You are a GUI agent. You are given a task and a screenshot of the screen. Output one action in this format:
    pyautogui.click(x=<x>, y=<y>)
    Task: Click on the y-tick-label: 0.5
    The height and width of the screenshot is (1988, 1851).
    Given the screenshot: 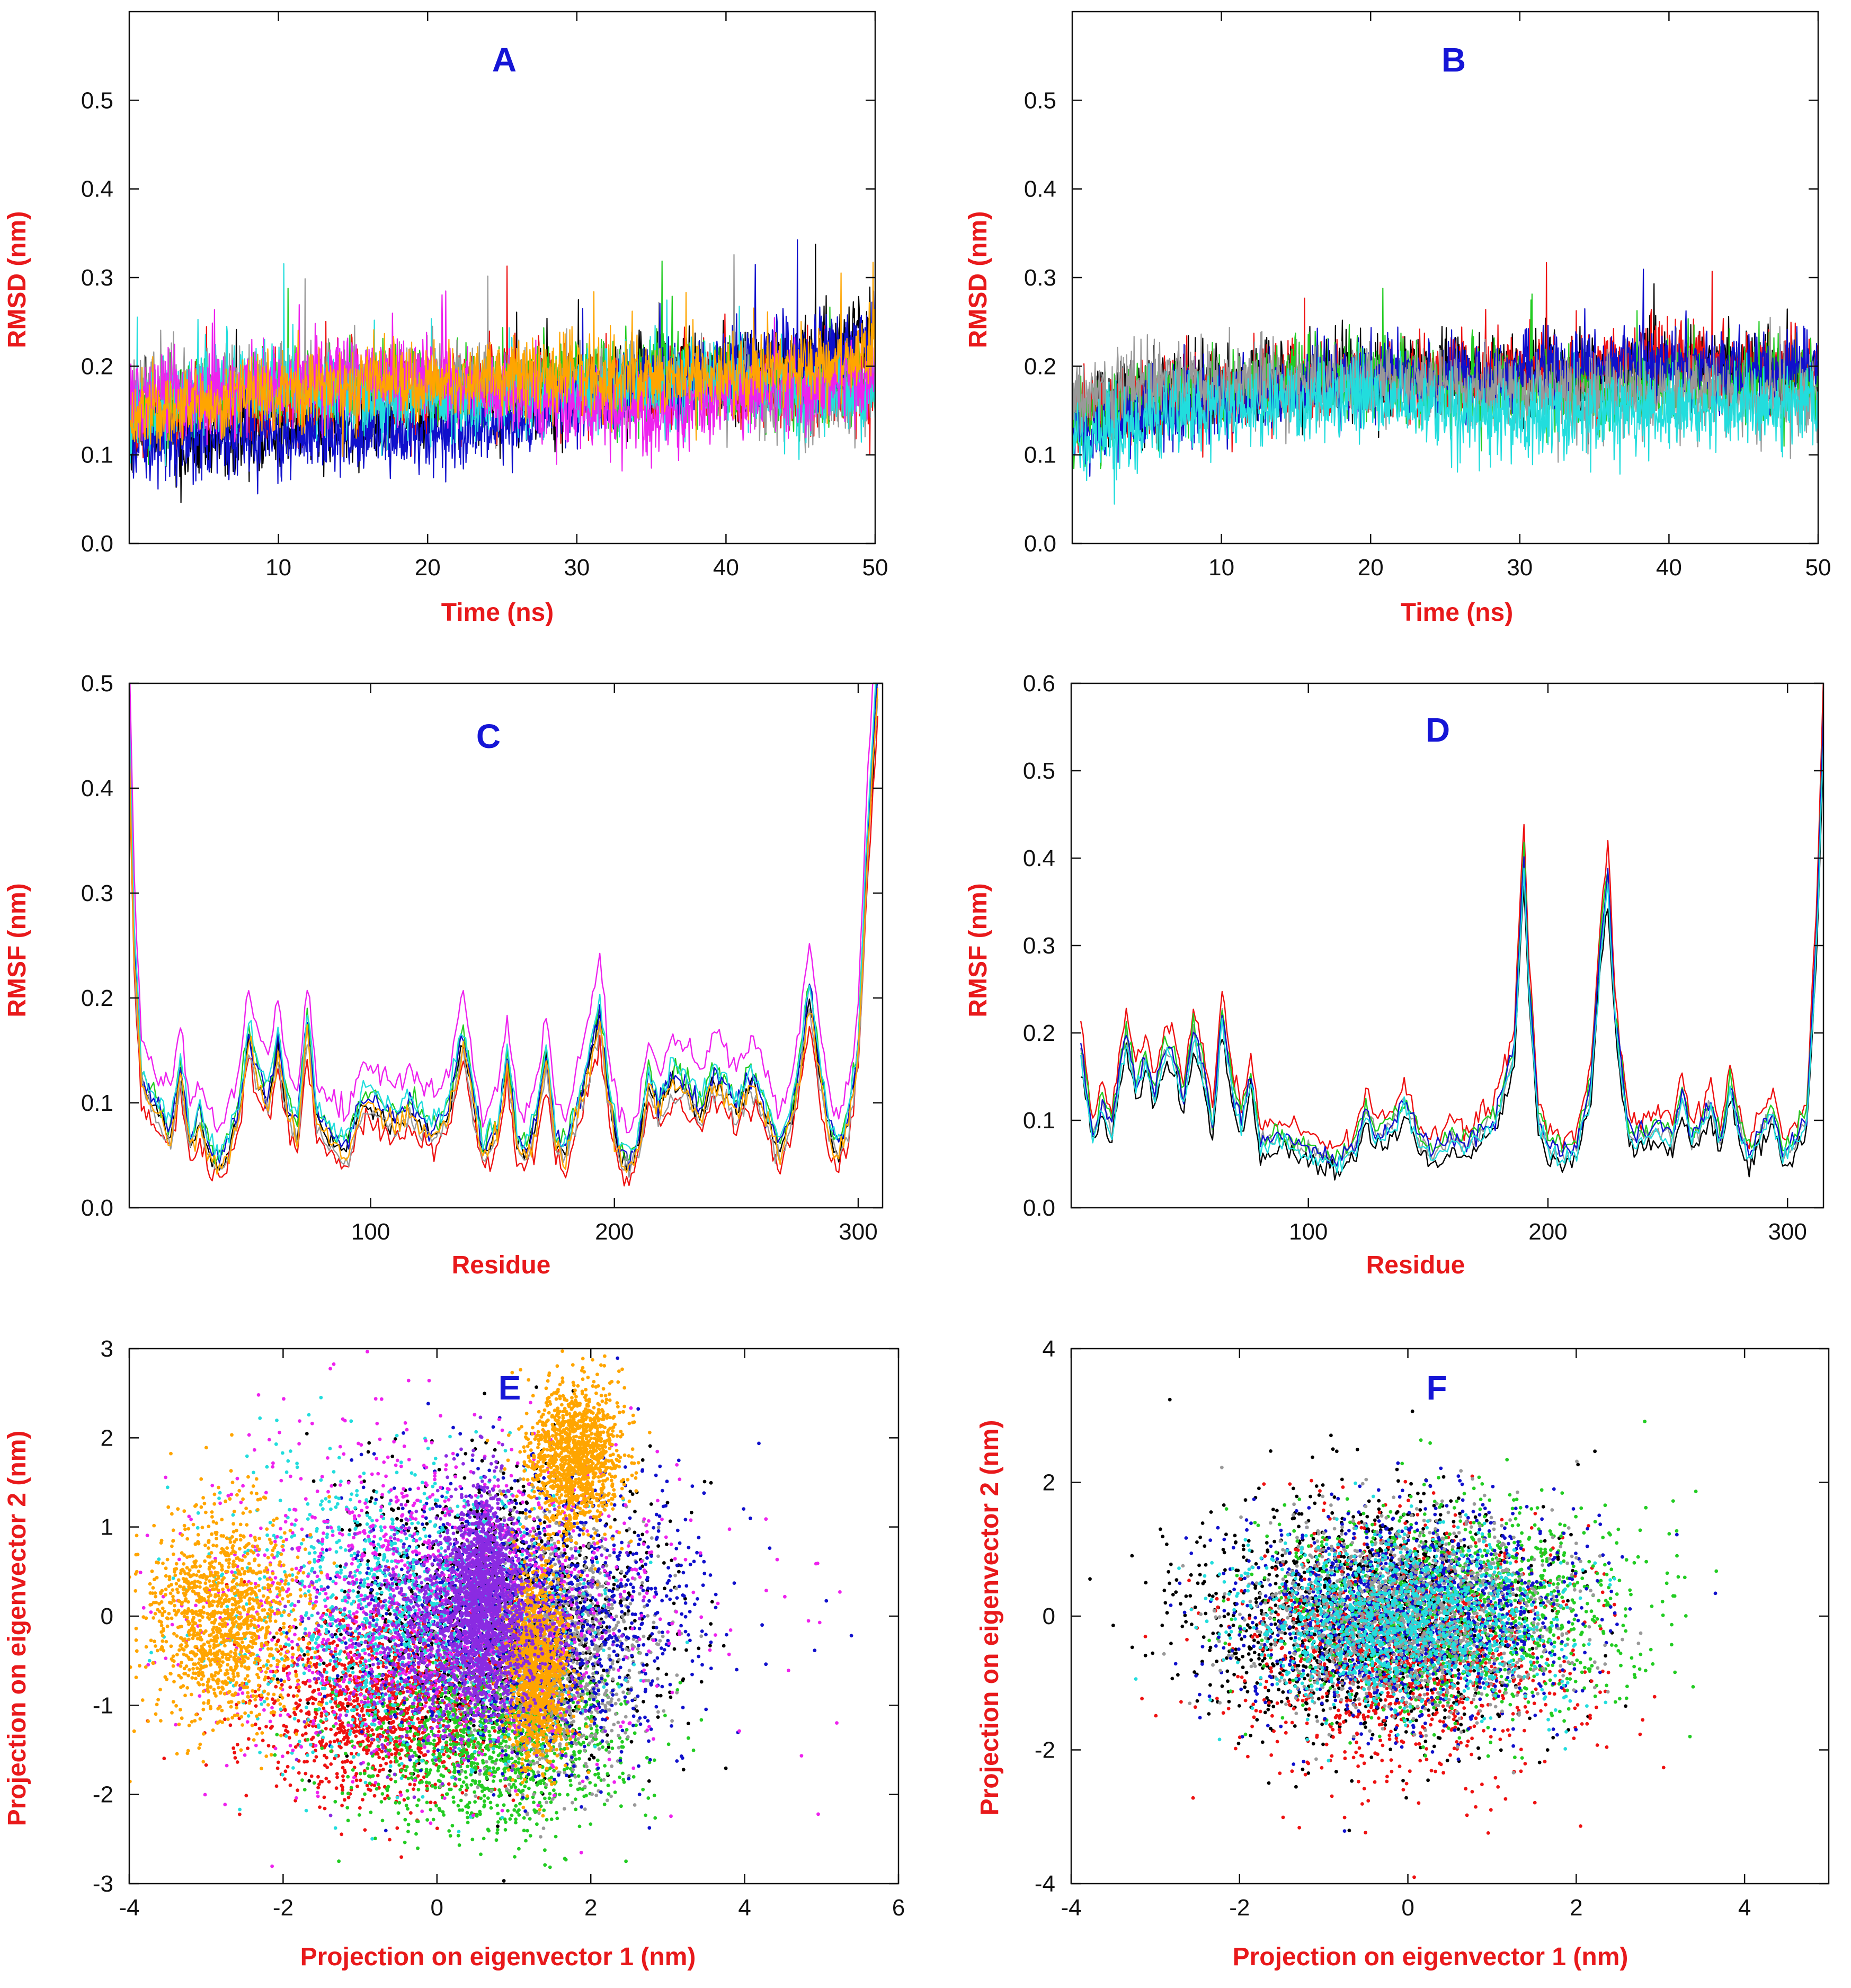 What is the action you would take?
    pyautogui.click(x=97, y=100)
    